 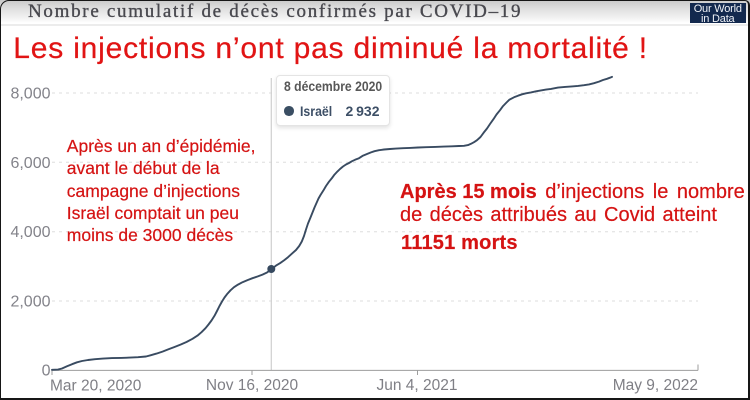 What do you see at coordinates (252, 385) in the screenshot?
I see `svg-text: Nov 16, 2020` at bounding box center [252, 385].